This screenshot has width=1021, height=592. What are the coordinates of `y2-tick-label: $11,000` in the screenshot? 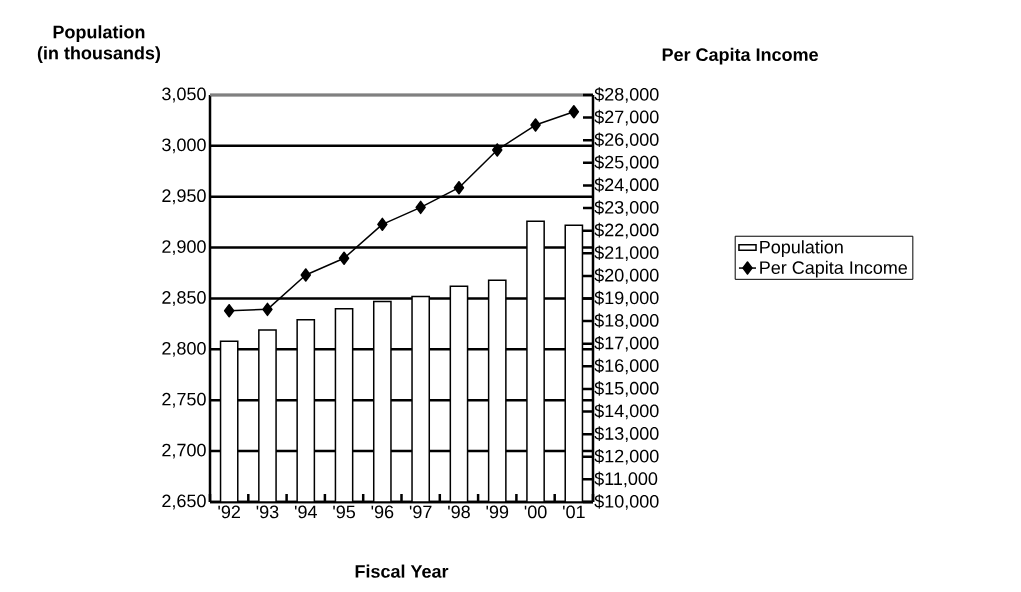 It's located at (626, 479).